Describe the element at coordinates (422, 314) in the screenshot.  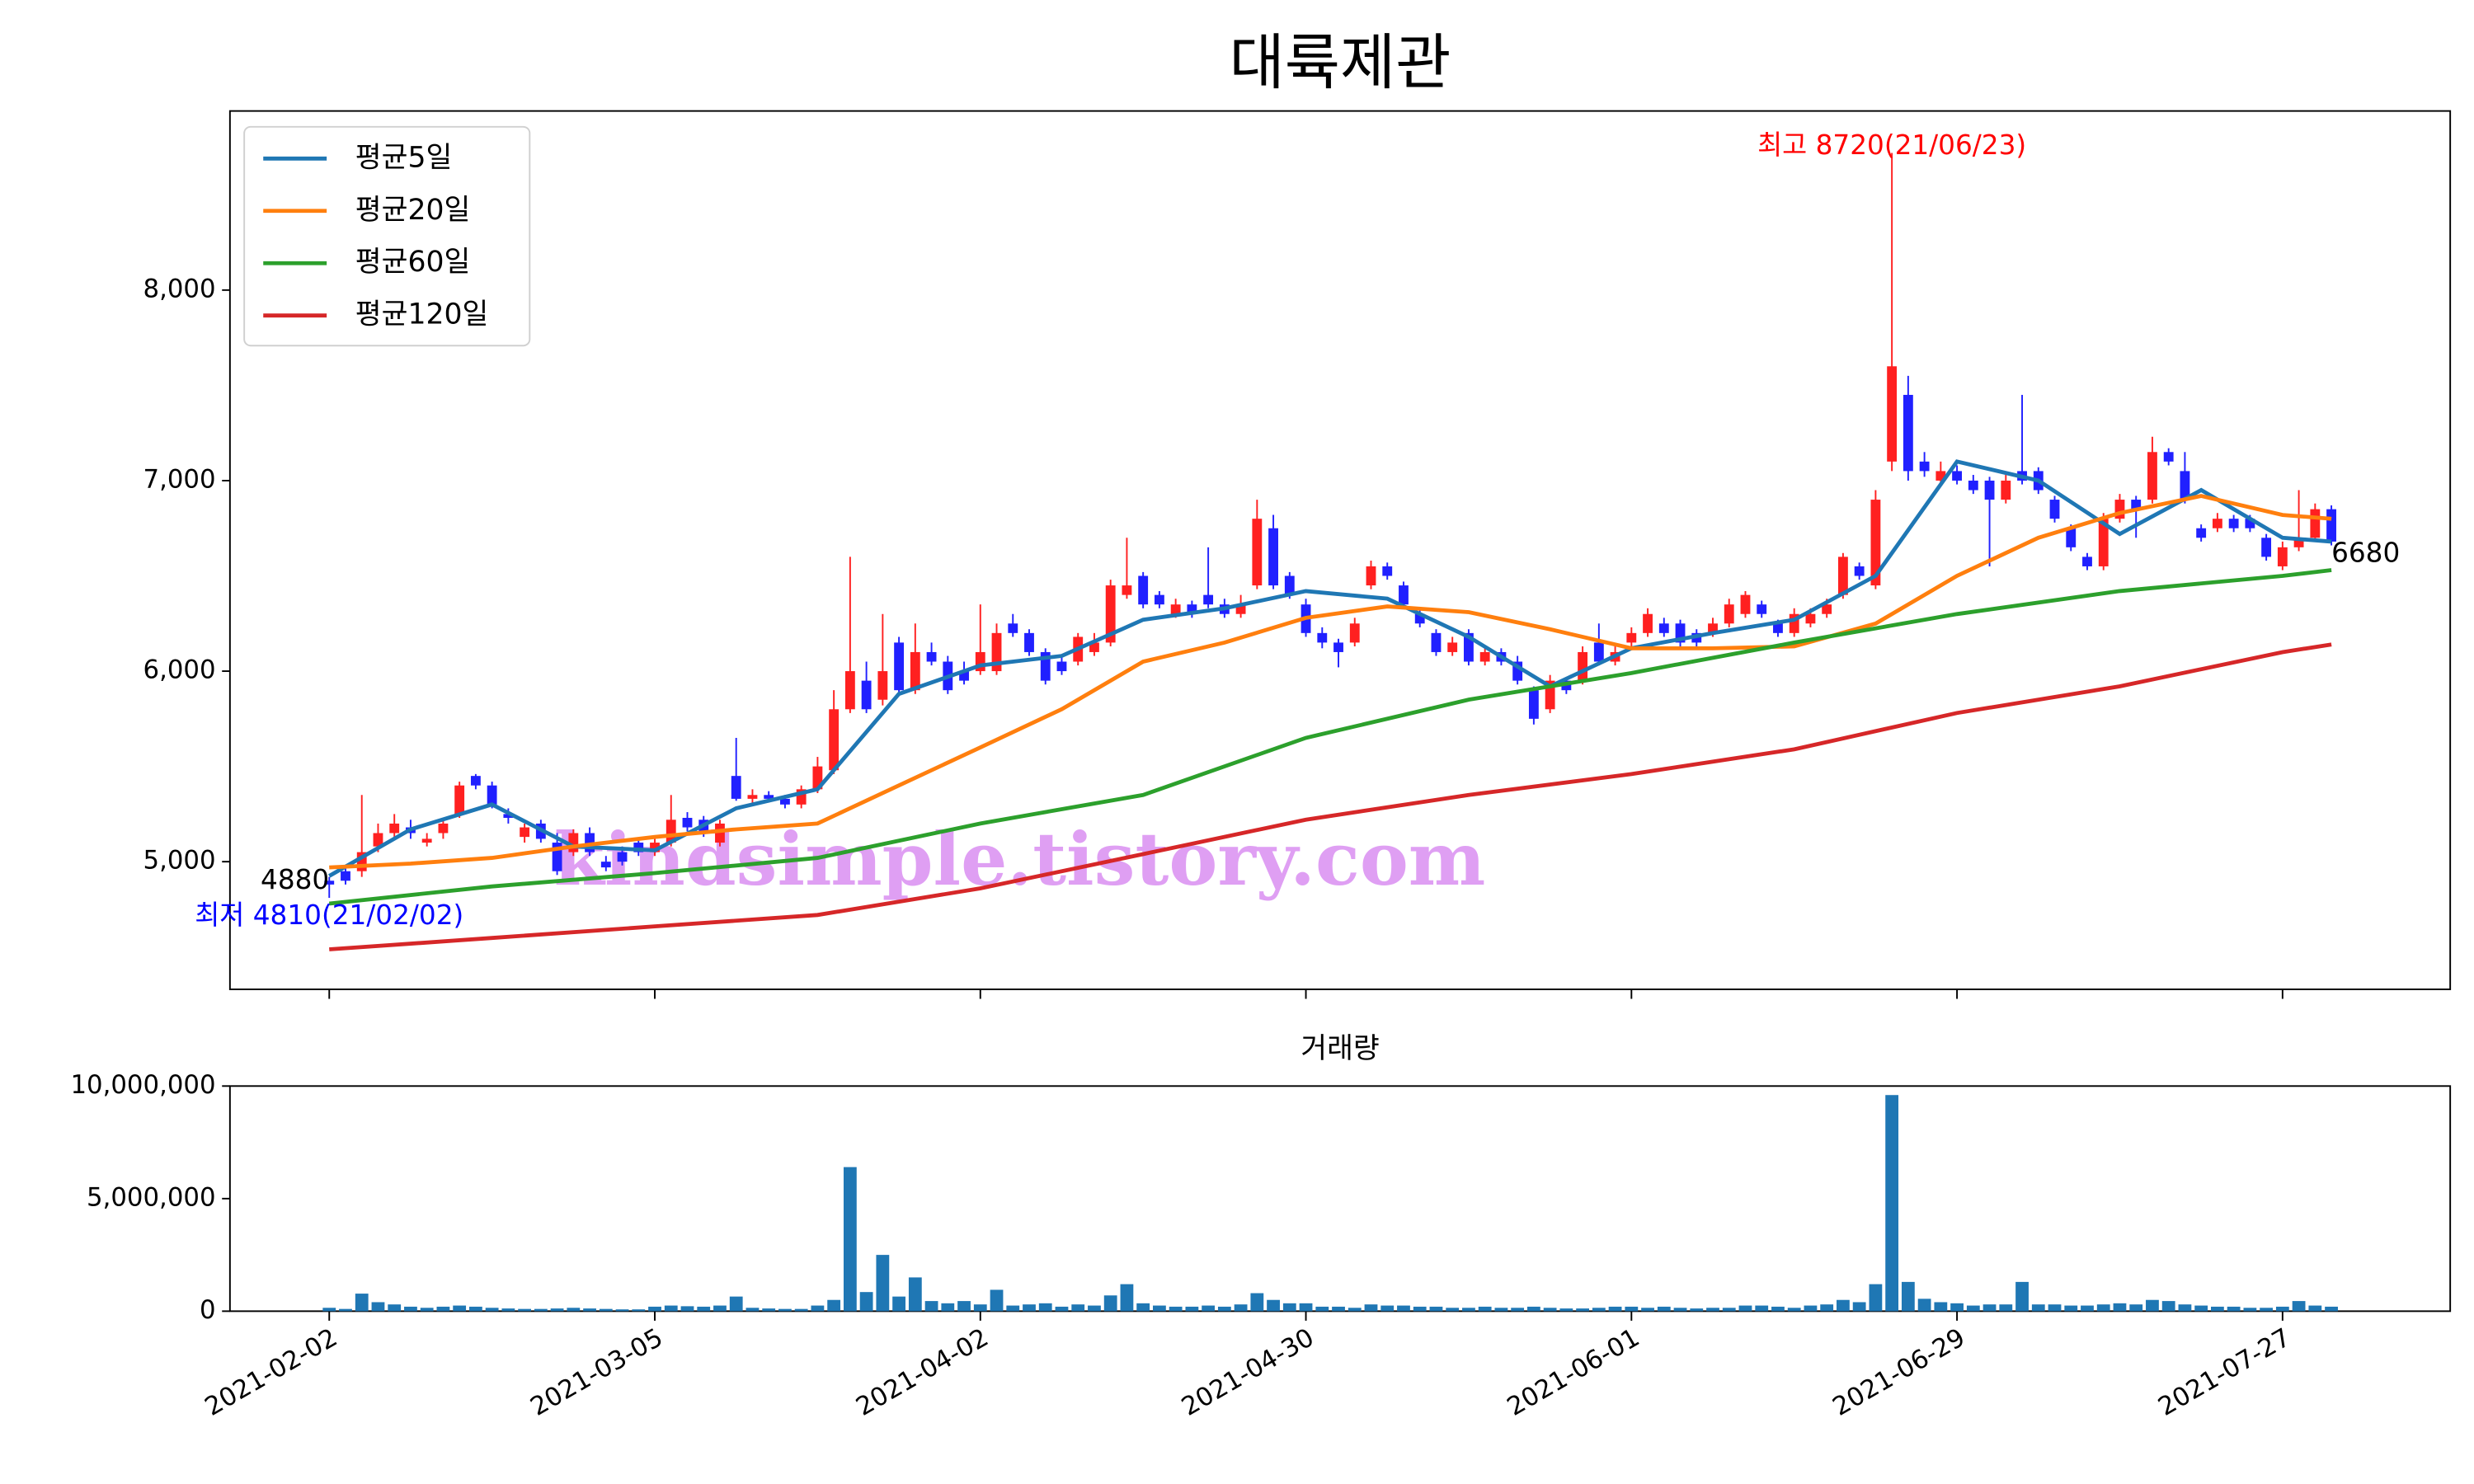
I see `legend-label: 평균120일` at that location.